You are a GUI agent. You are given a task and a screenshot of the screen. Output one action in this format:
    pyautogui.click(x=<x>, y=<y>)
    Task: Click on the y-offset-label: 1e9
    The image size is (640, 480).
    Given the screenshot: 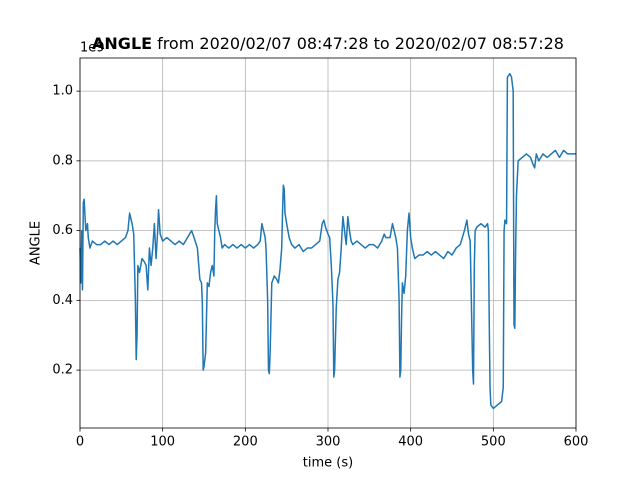 What is the action you would take?
    pyautogui.click(x=92, y=48)
    